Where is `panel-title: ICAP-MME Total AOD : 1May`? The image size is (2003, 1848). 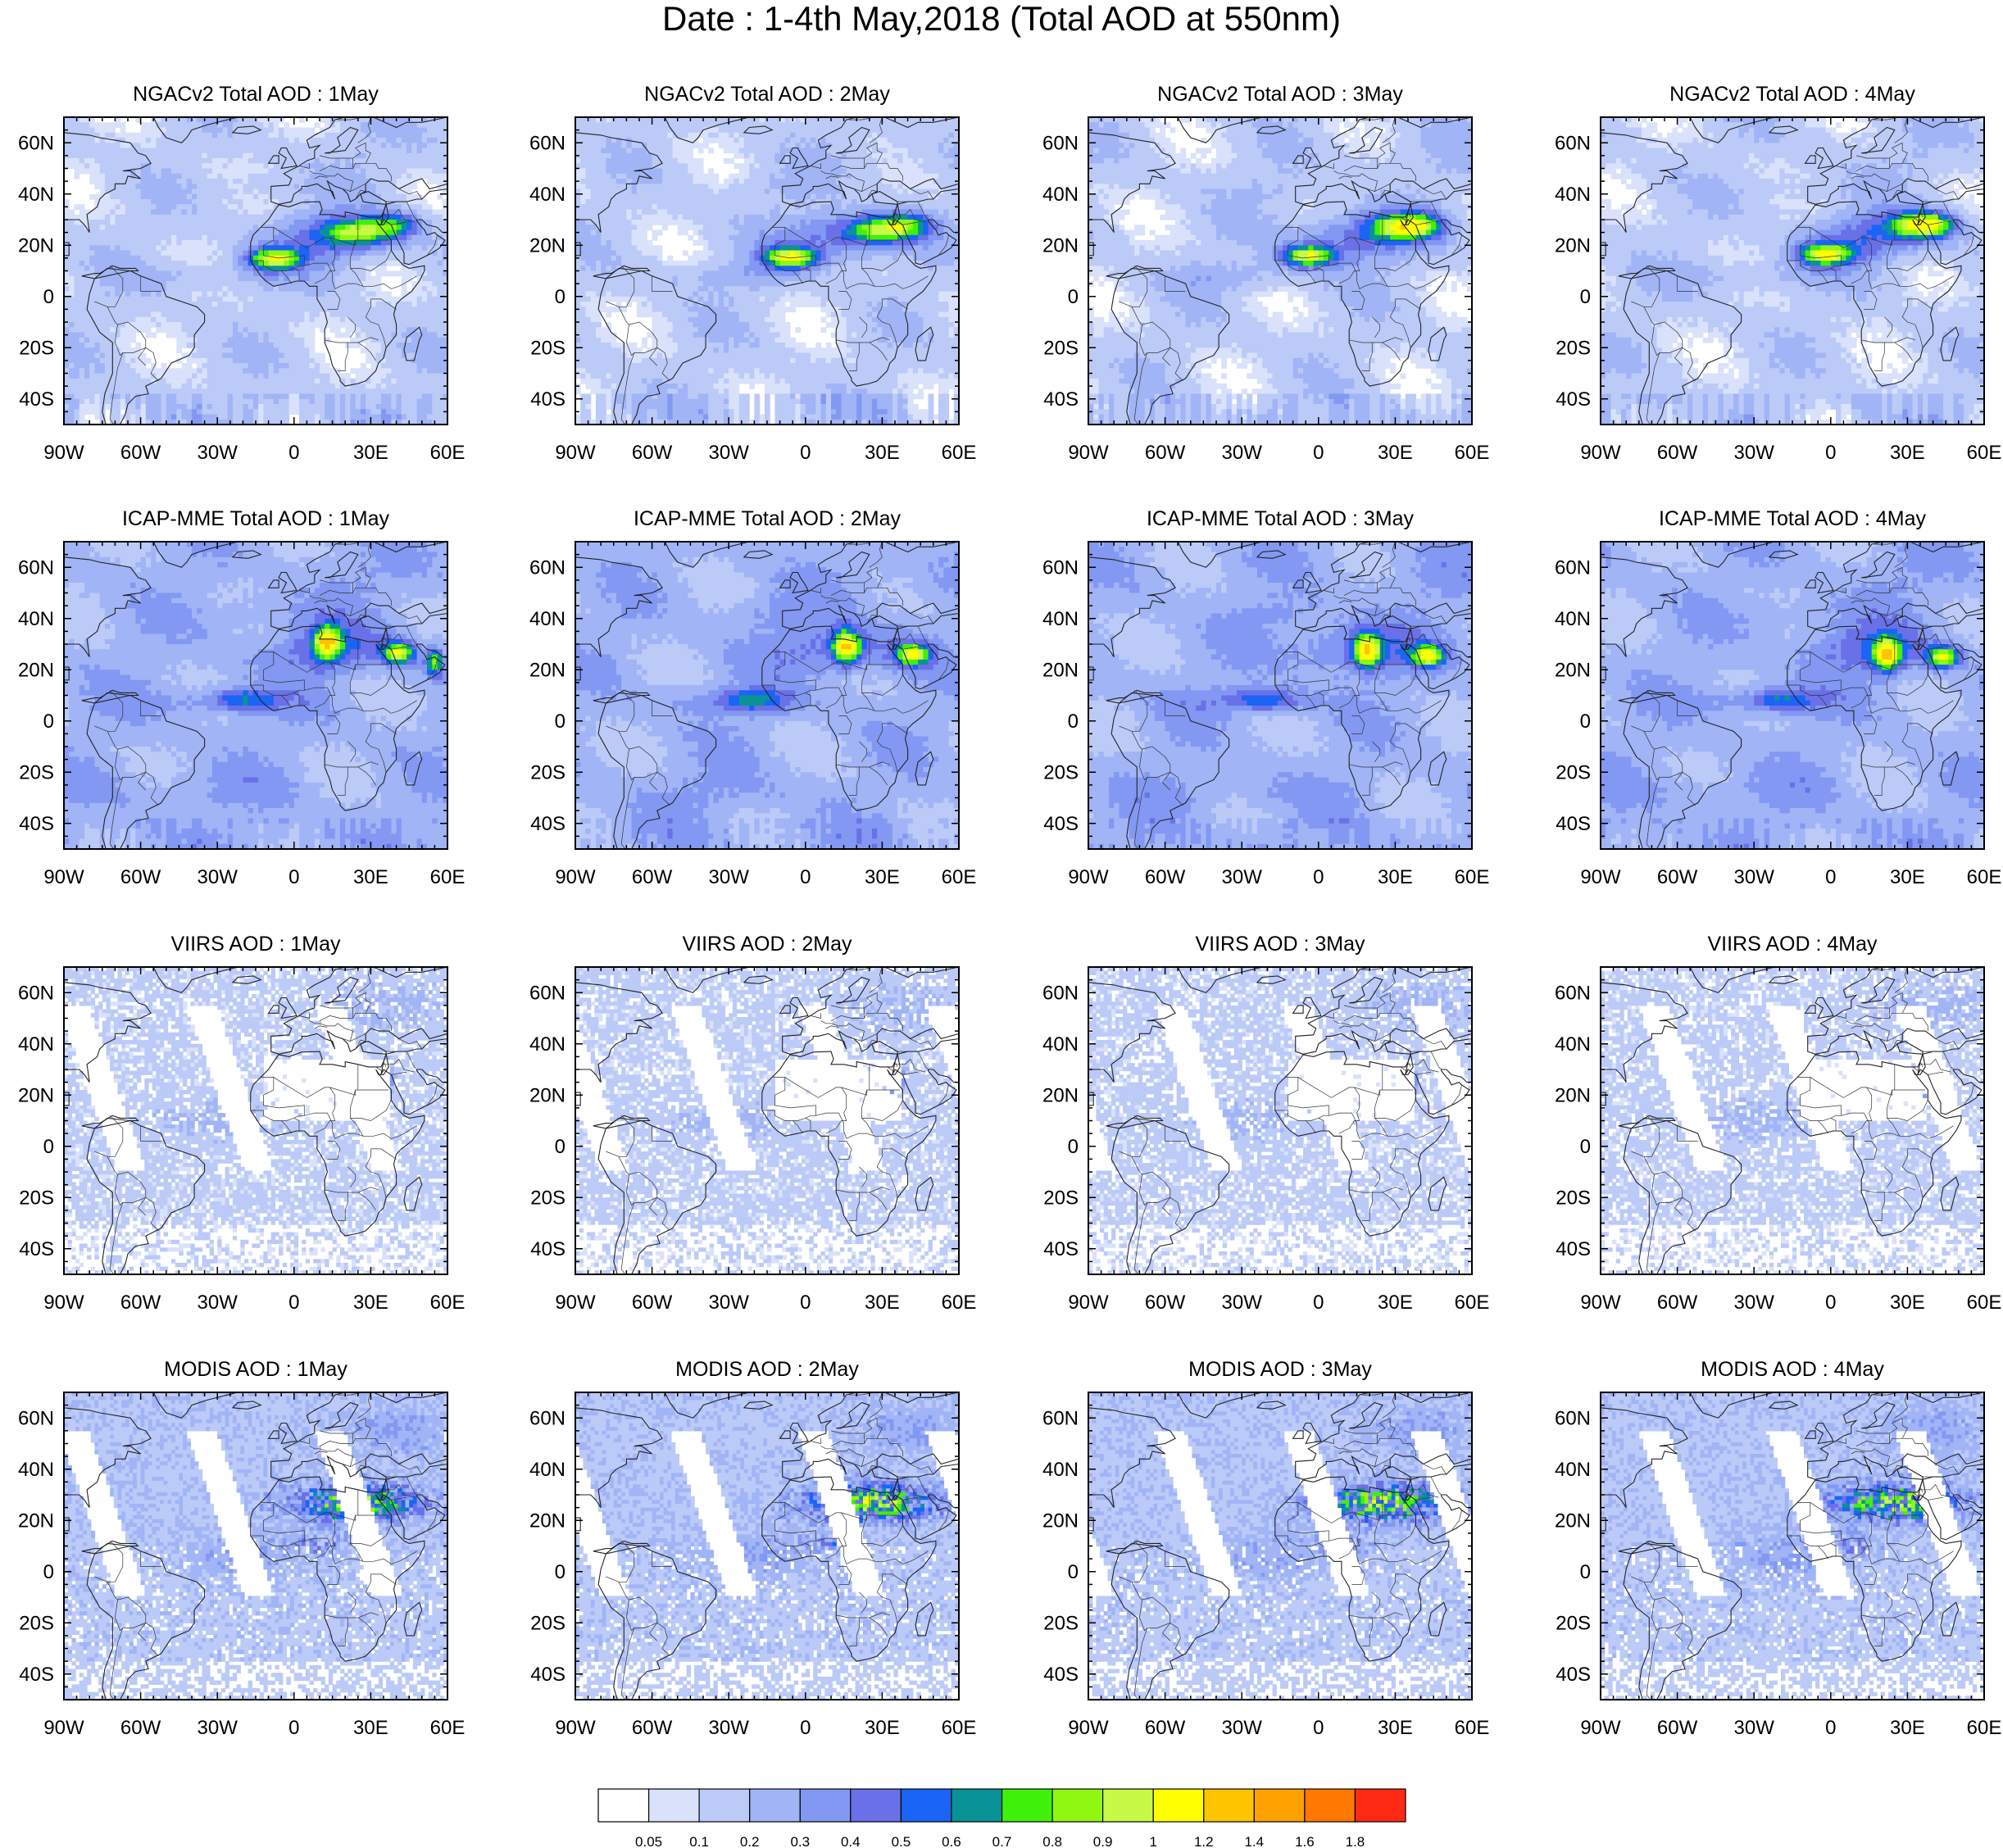
panel-title: ICAP-MME Total AOD : 1May is located at coordinates (256, 518).